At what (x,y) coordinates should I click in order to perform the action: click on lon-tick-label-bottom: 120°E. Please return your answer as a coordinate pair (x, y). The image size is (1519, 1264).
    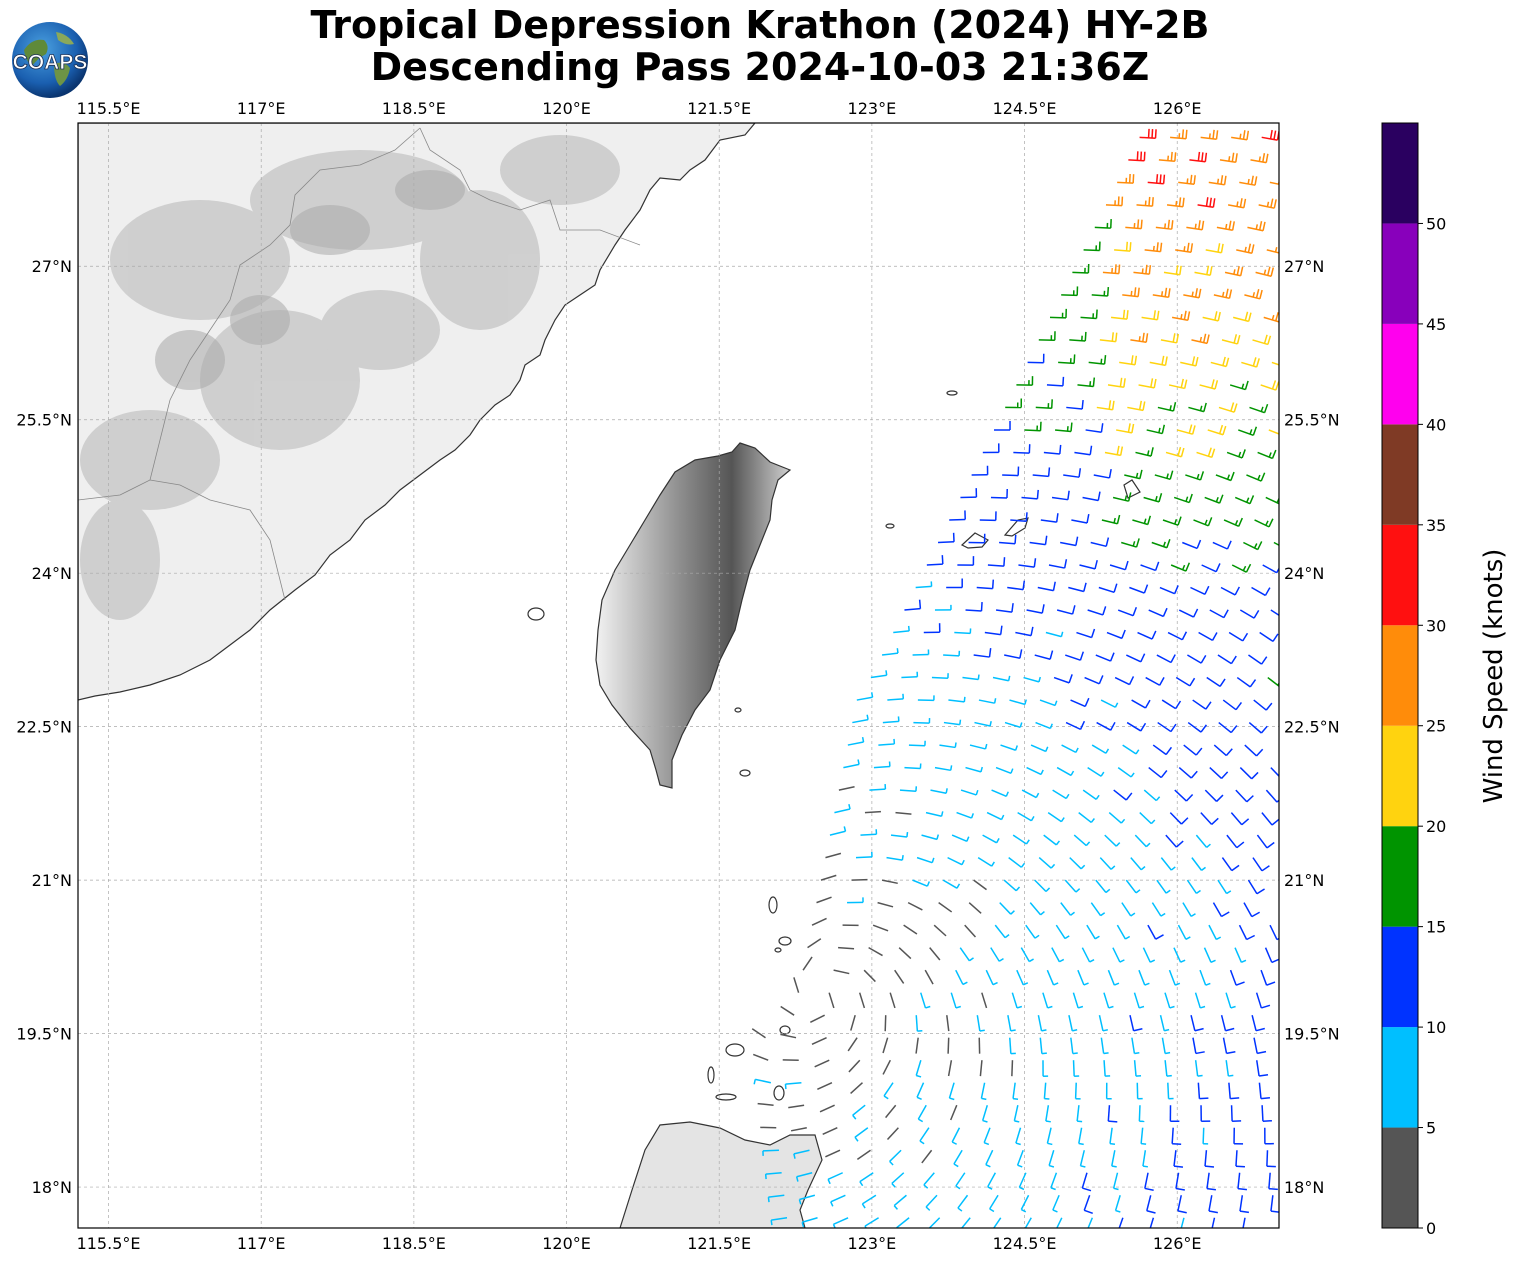
    Looking at the image, I should click on (566, 1243).